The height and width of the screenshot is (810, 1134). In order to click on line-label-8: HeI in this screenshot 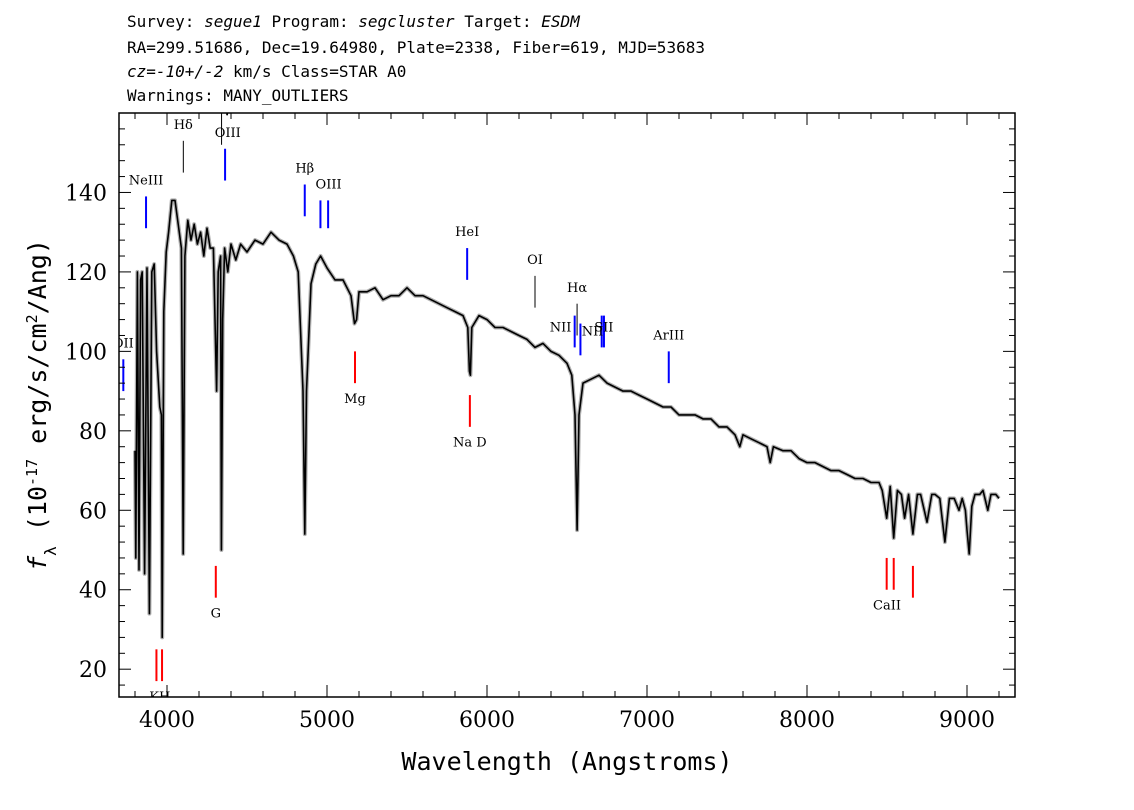, I will do `click(467, 232)`.